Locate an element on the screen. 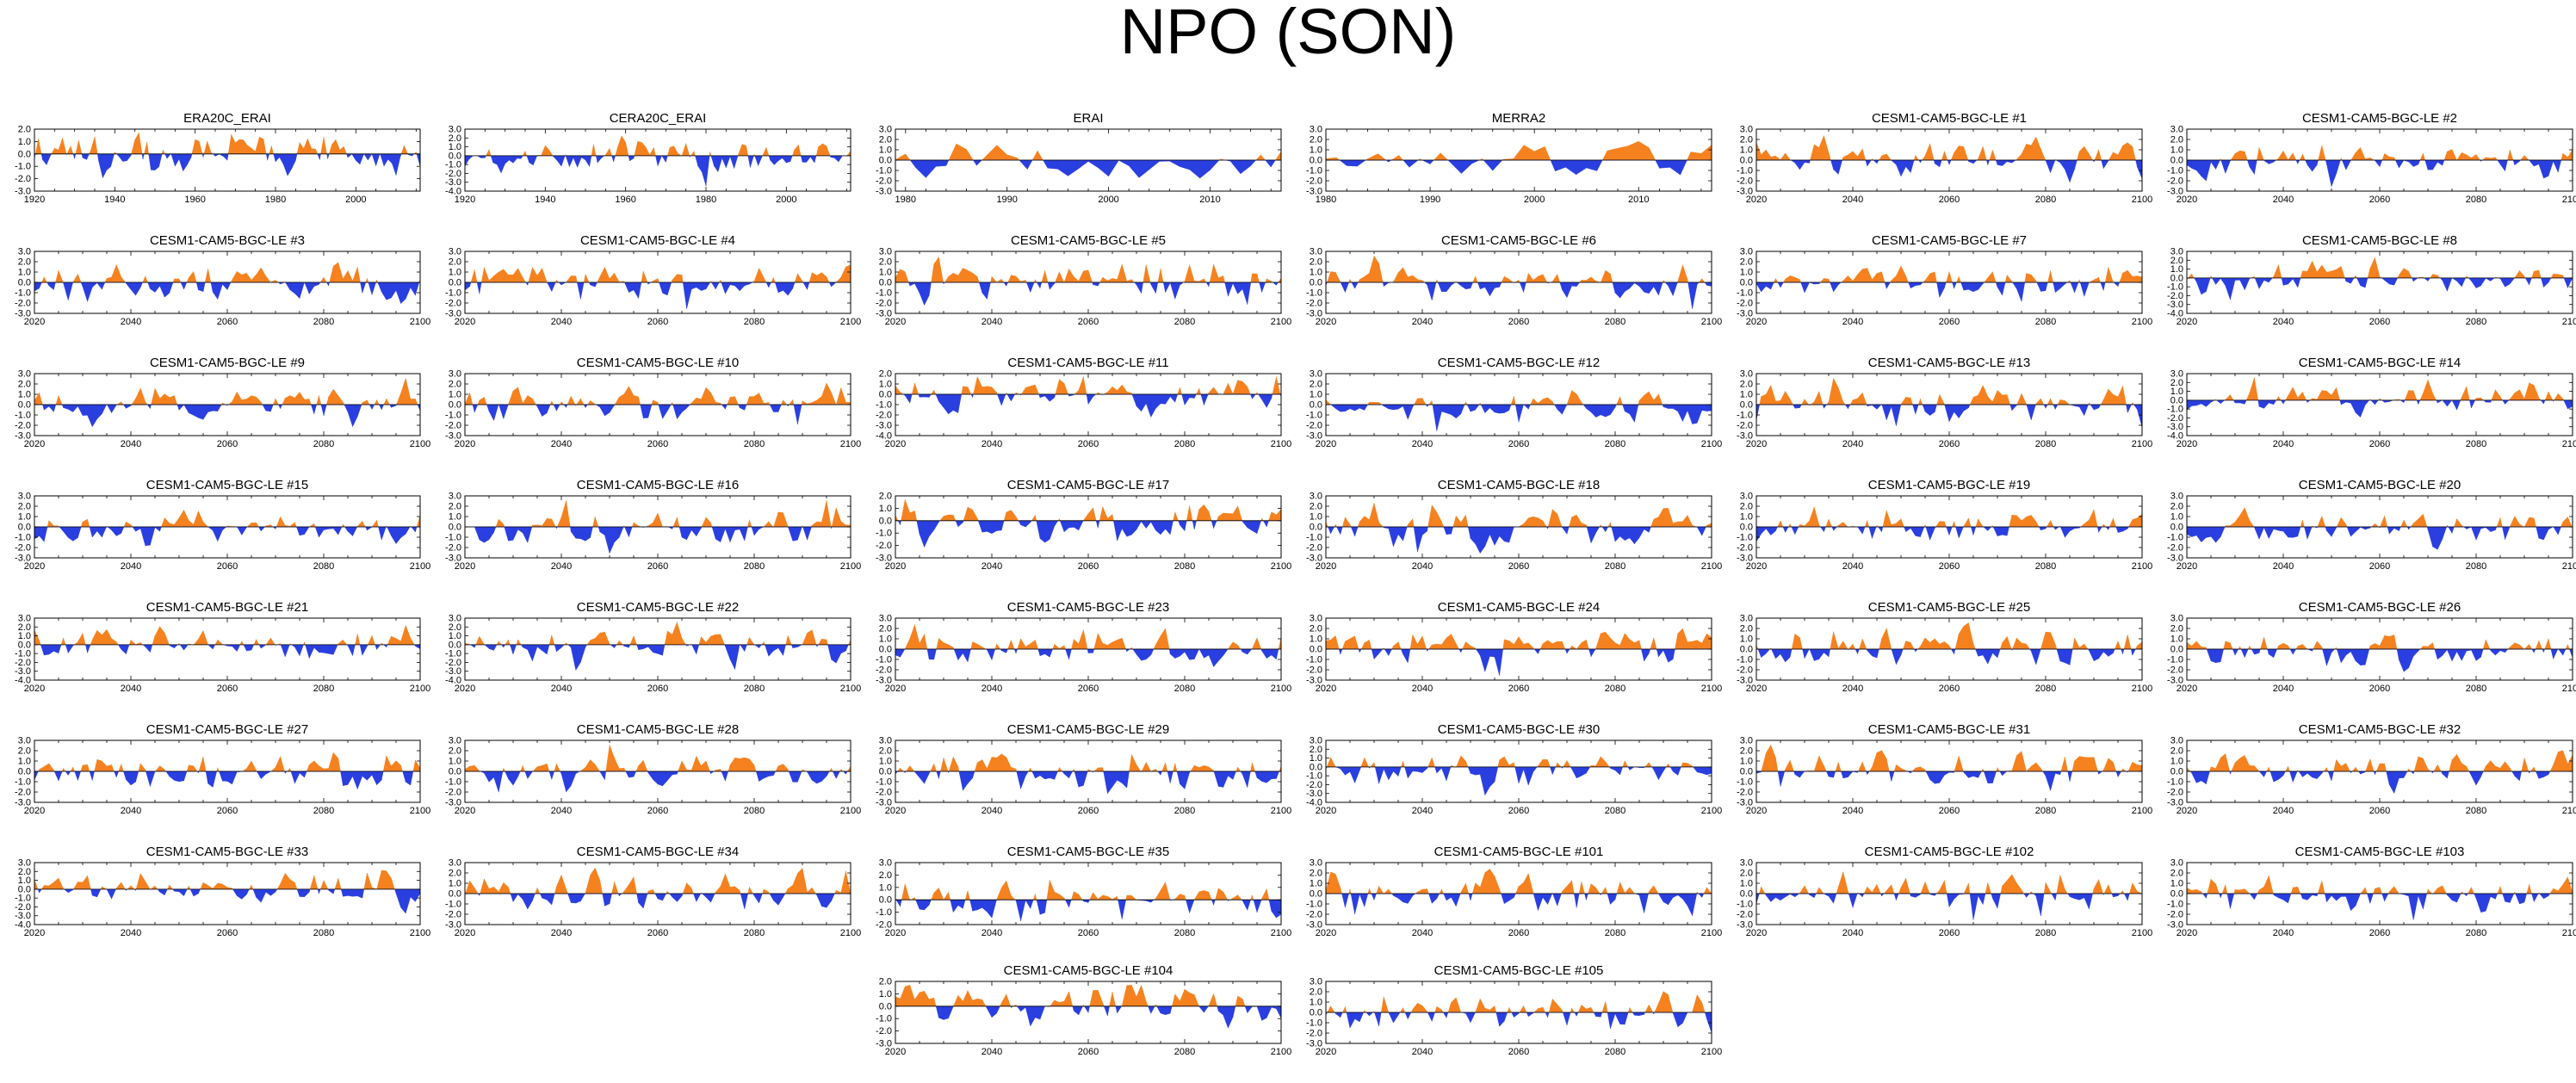  panel-title: CESM1-CAM5-BGC-LE #102 is located at coordinates (1950, 852).